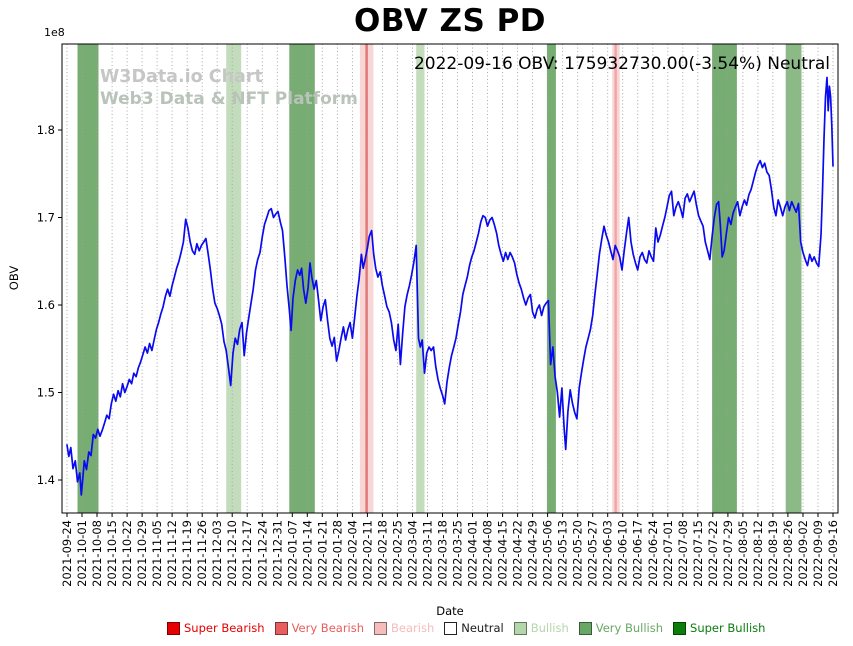  What do you see at coordinates (54, 32) in the screenshot?
I see `y-axis-offset-text: 1e8` at bounding box center [54, 32].